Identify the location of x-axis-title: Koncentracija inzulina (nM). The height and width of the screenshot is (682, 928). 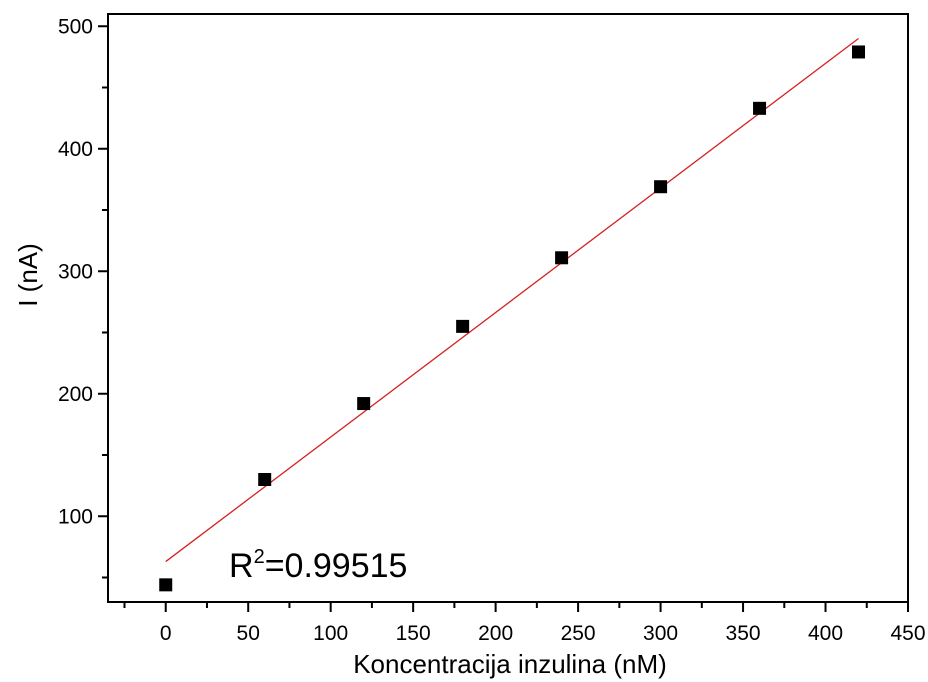
(510, 664).